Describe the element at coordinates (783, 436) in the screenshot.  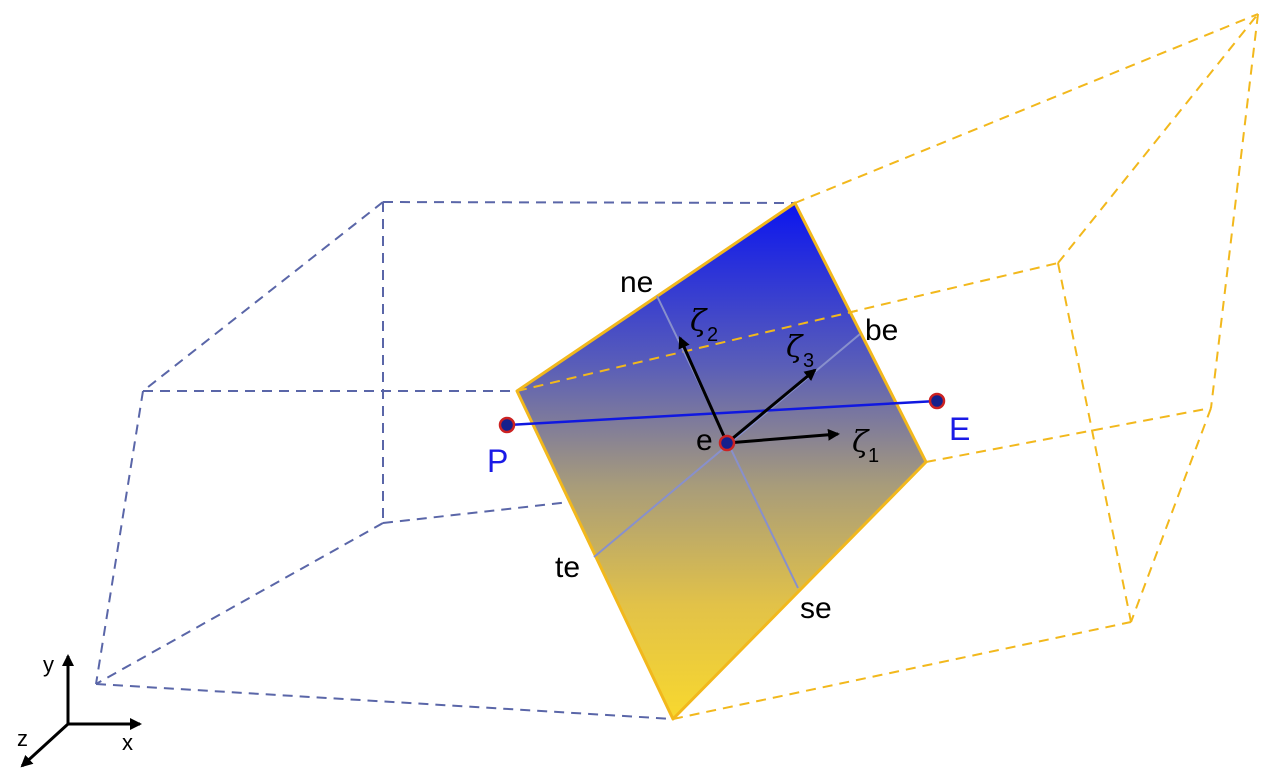
I see `zeta1-vector` at that location.